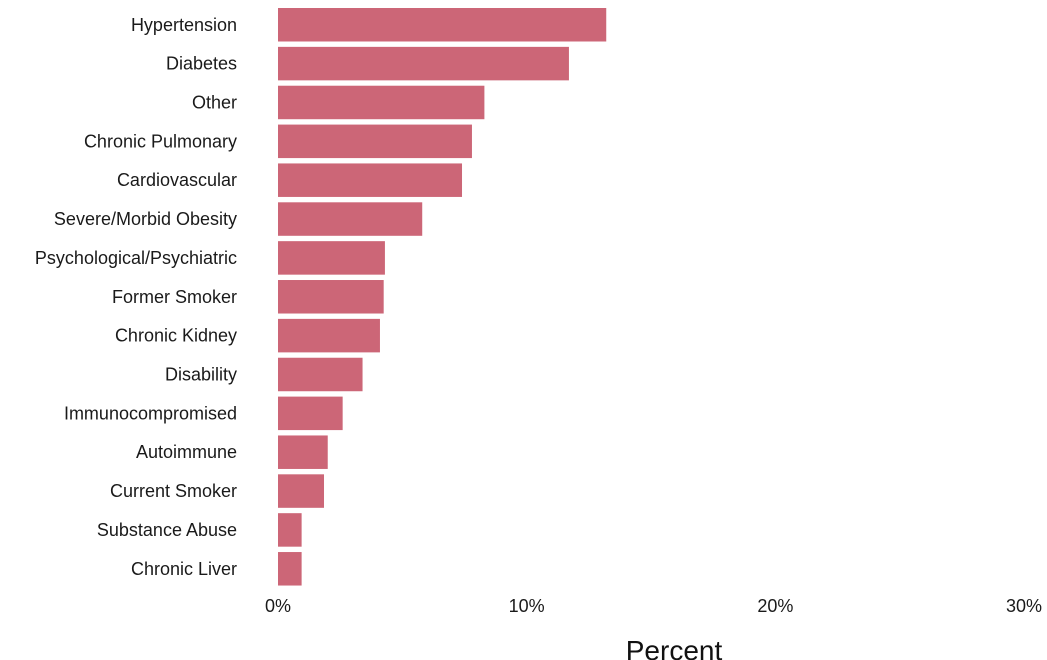  I want to click on category-label: Substance Abuse, so click(167, 530).